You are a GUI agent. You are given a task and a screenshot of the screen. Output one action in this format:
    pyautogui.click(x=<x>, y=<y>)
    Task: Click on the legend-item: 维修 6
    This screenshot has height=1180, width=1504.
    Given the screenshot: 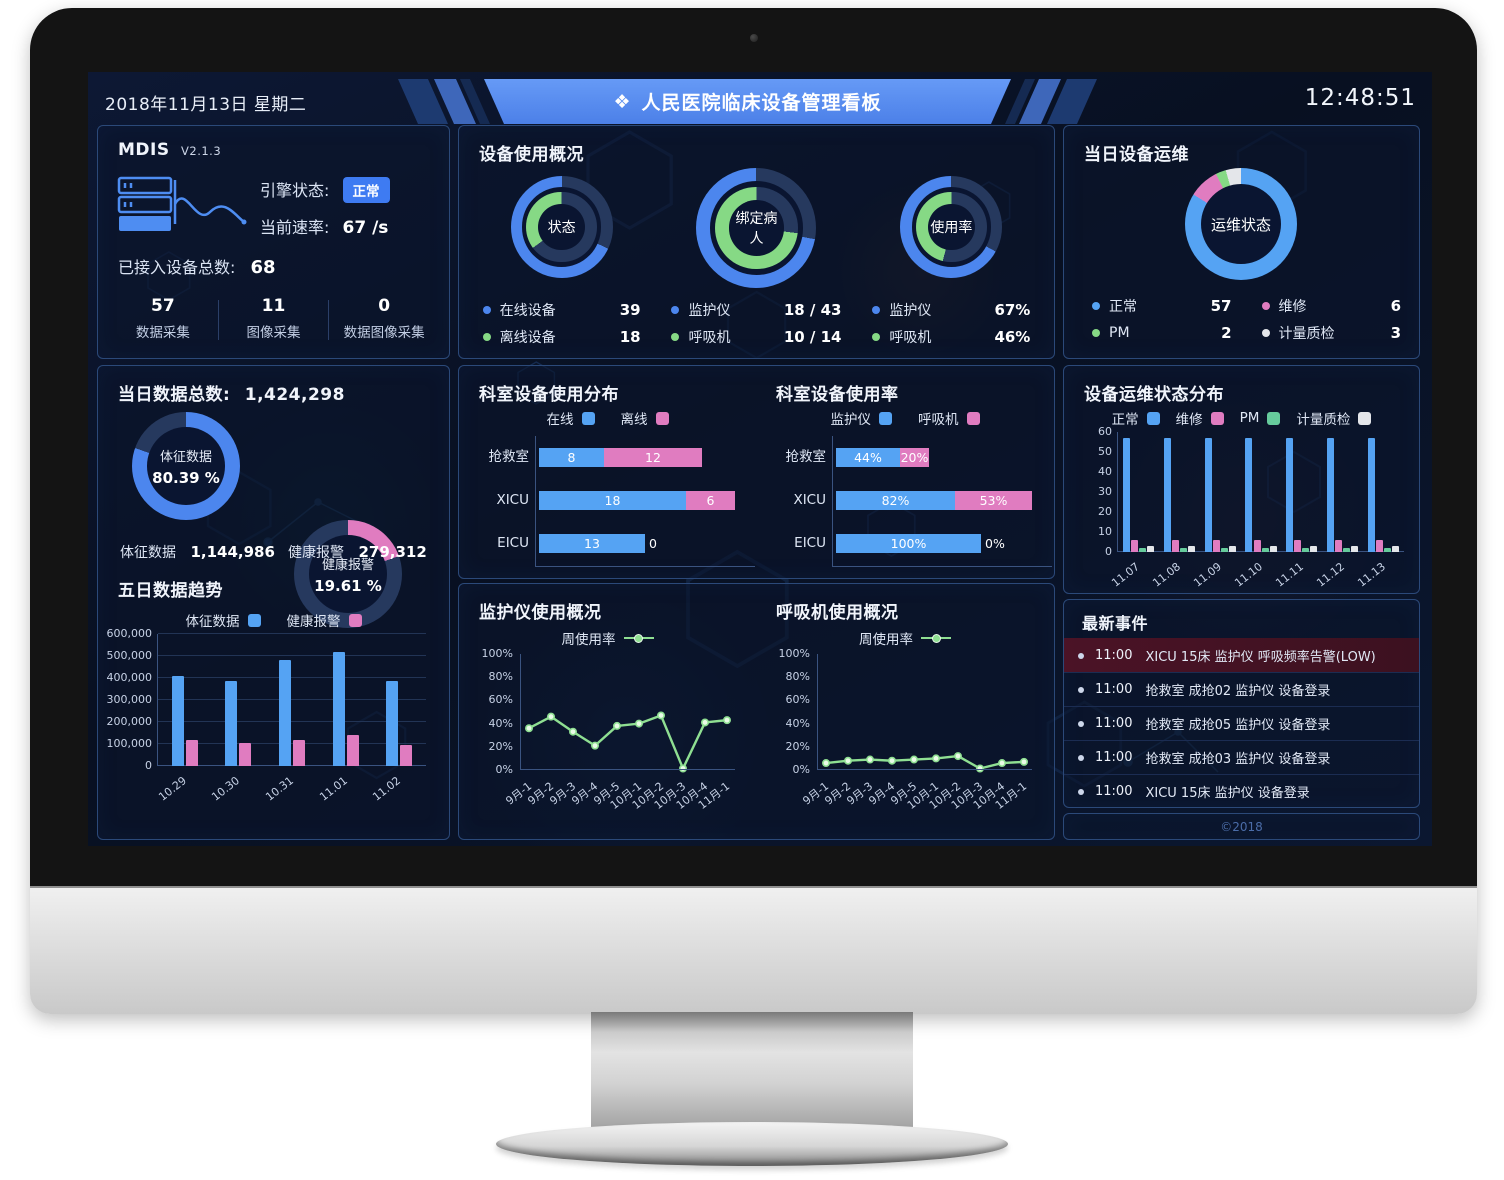 What is the action you would take?
    pyautogui.click(x=1331, y=305)
    